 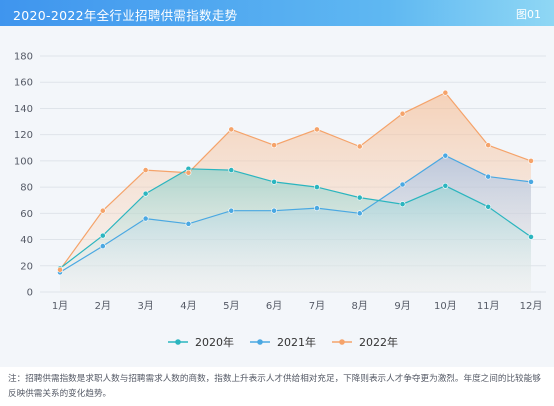 What do you see at coordinates (488, 176) in the screenshot?
I see `point-2021年-11月` at bounding box center [488, 176].